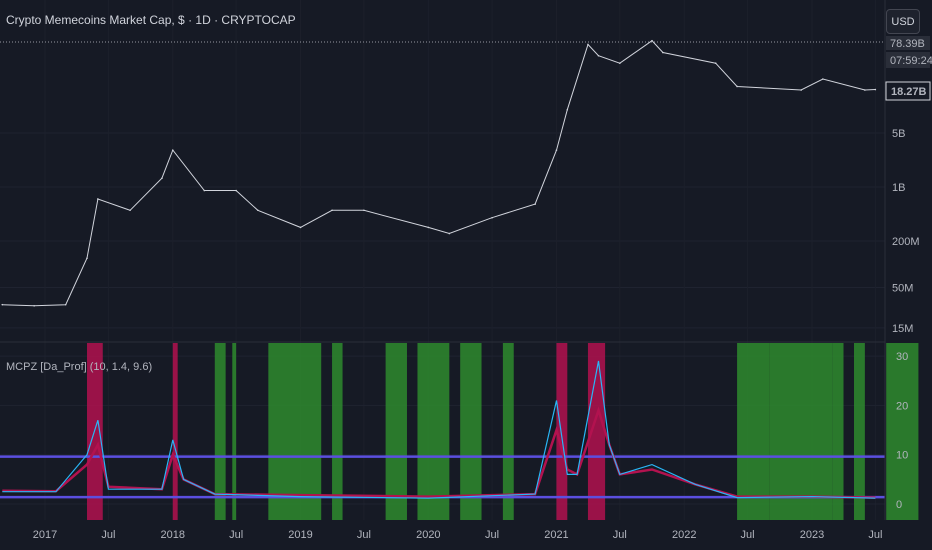 The height and width of the screenshot is (550, 932). I want to click on price-tick-label: 50M, so click(902, 289).